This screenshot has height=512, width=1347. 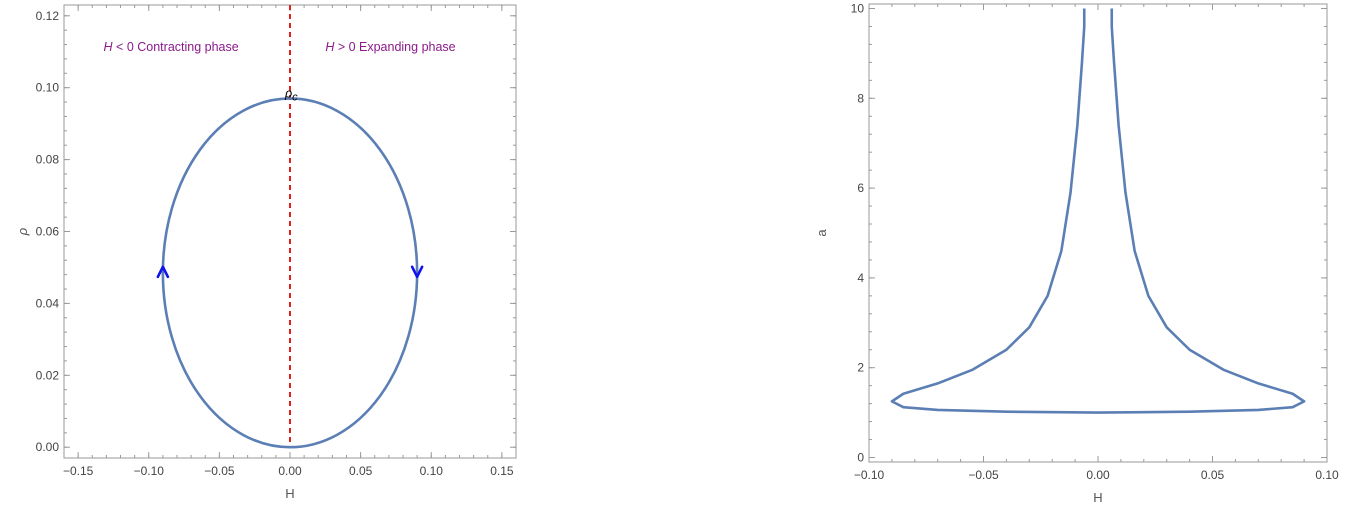 What do you see at coordinates (502, 471) in the screenshot?
I see `x-tick-label: 0.15` at bounding box center [502, 471].